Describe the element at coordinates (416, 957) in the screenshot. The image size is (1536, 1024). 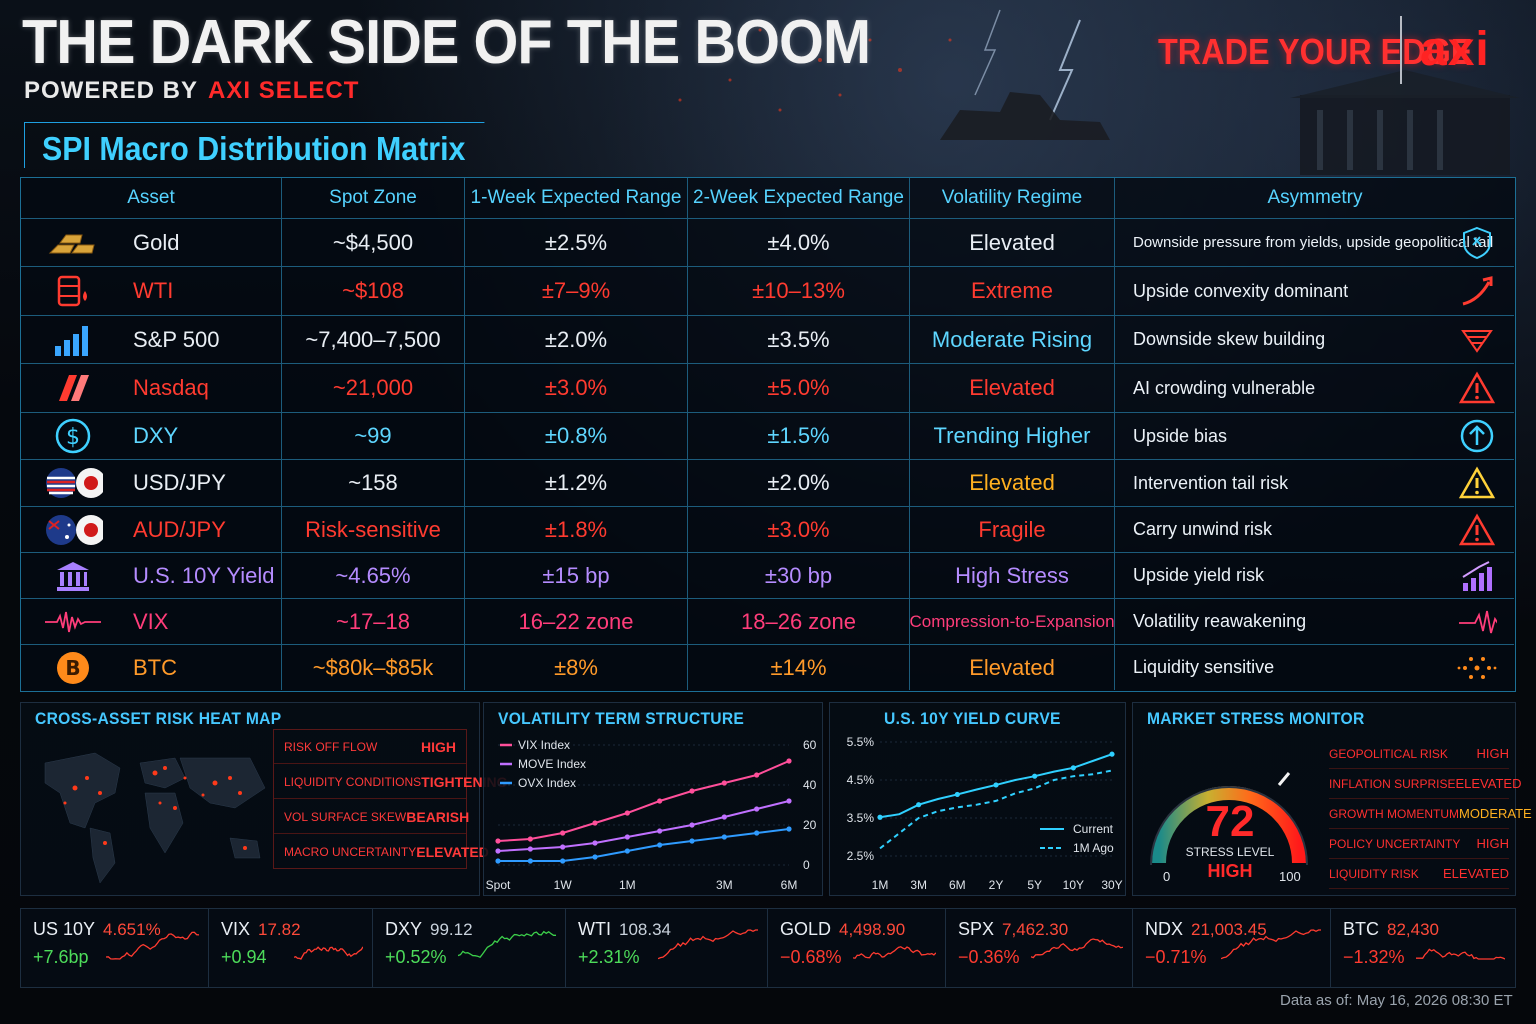
I see `ticker-change: +0.52%` at that location.